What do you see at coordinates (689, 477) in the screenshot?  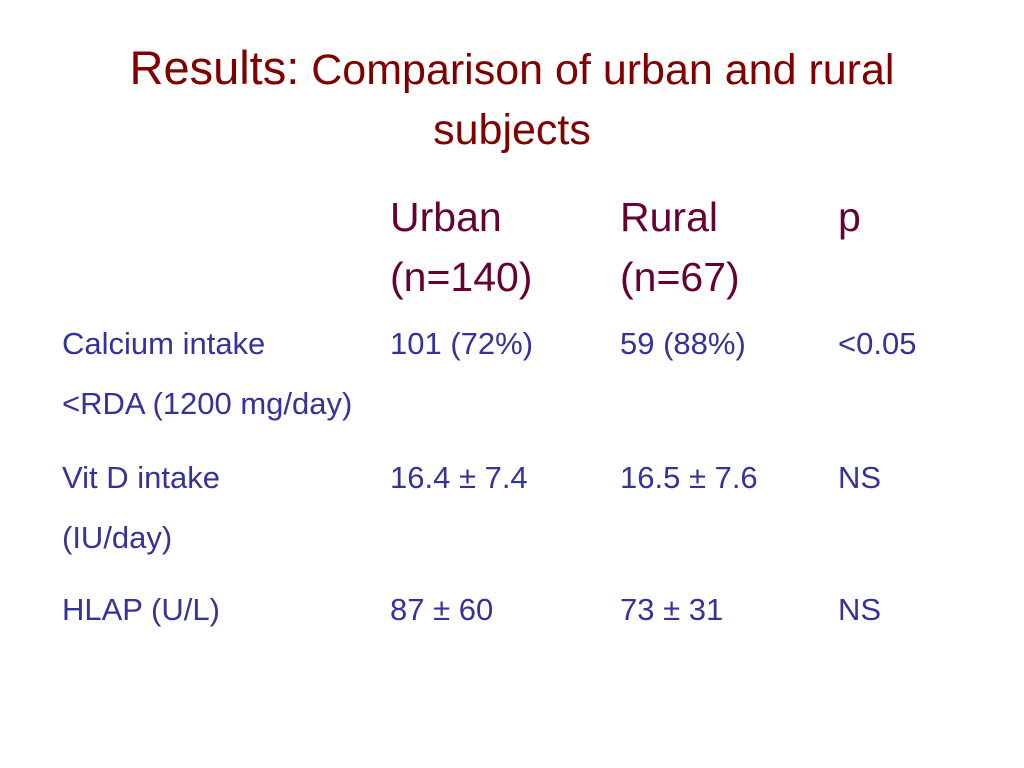 I see `cell: 16.5 ± 7.6` at bounding box center [689, 477].